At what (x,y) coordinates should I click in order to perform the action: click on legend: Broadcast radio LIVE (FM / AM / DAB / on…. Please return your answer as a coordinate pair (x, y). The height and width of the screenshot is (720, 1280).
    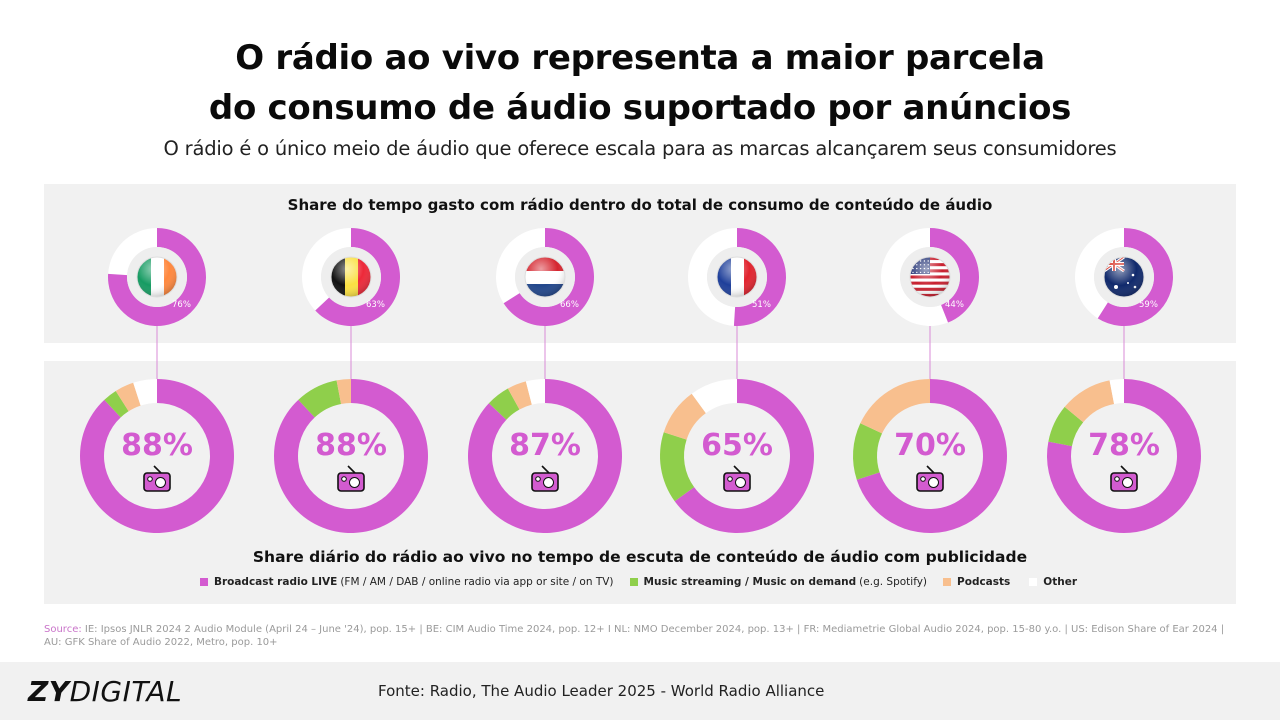
    Looking at the image, I should click on (640, 582).